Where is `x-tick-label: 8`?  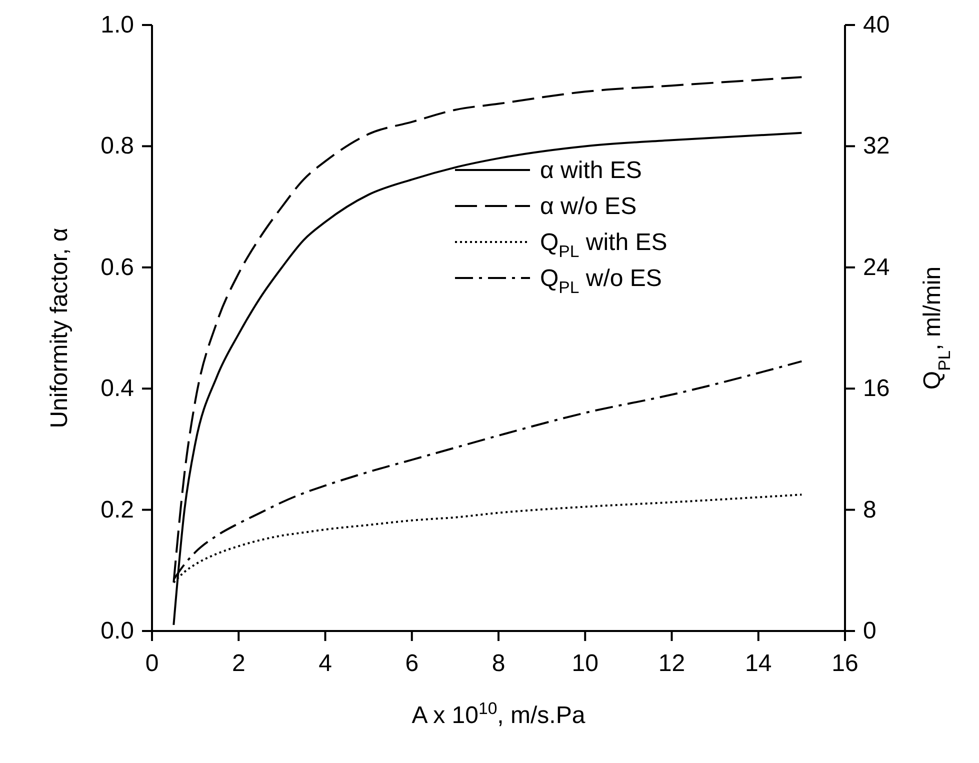
x-tick-label: 8 is located at coordinates (499, 663).